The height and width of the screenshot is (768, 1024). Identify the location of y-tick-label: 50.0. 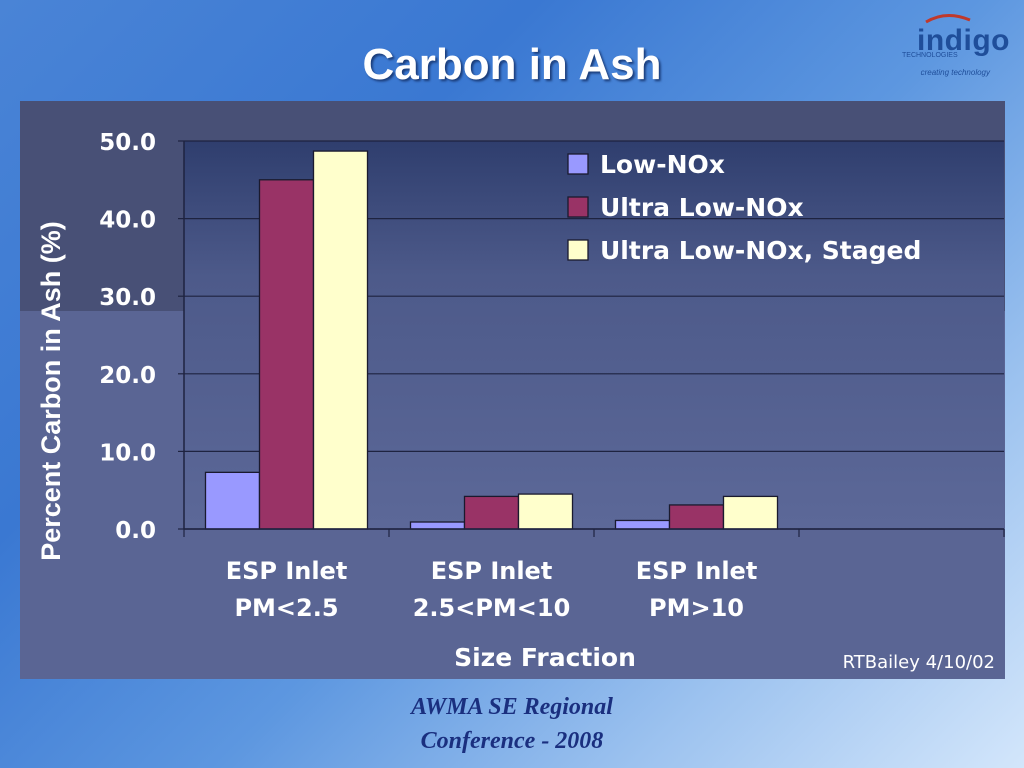
(127, 143).